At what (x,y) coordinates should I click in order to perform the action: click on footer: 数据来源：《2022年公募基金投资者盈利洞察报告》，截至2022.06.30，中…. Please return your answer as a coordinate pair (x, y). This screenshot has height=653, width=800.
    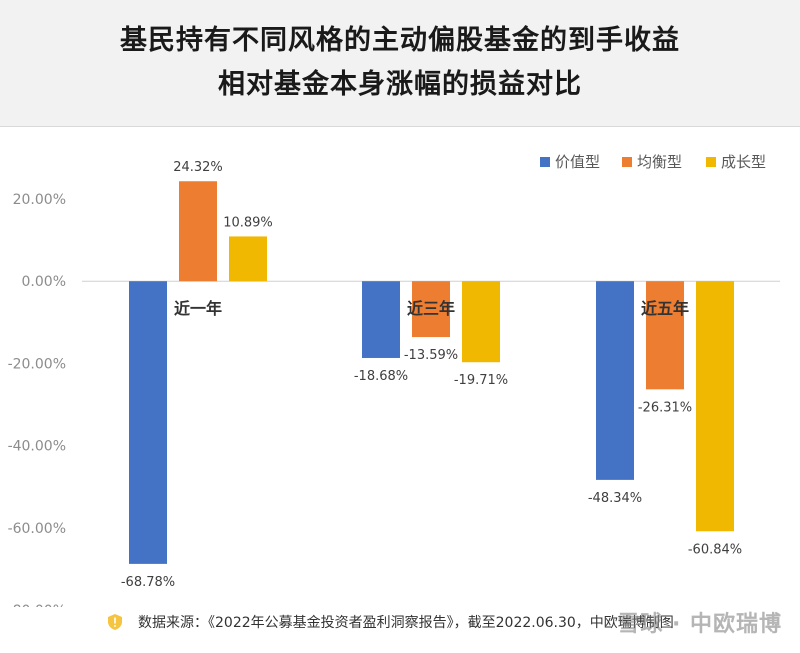
    Looking at the image, I should click on (391, 622).